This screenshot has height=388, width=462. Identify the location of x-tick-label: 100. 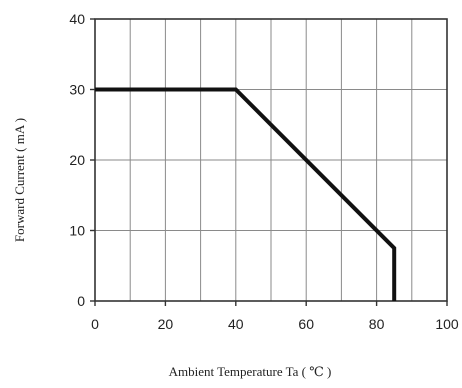
(447, 324).